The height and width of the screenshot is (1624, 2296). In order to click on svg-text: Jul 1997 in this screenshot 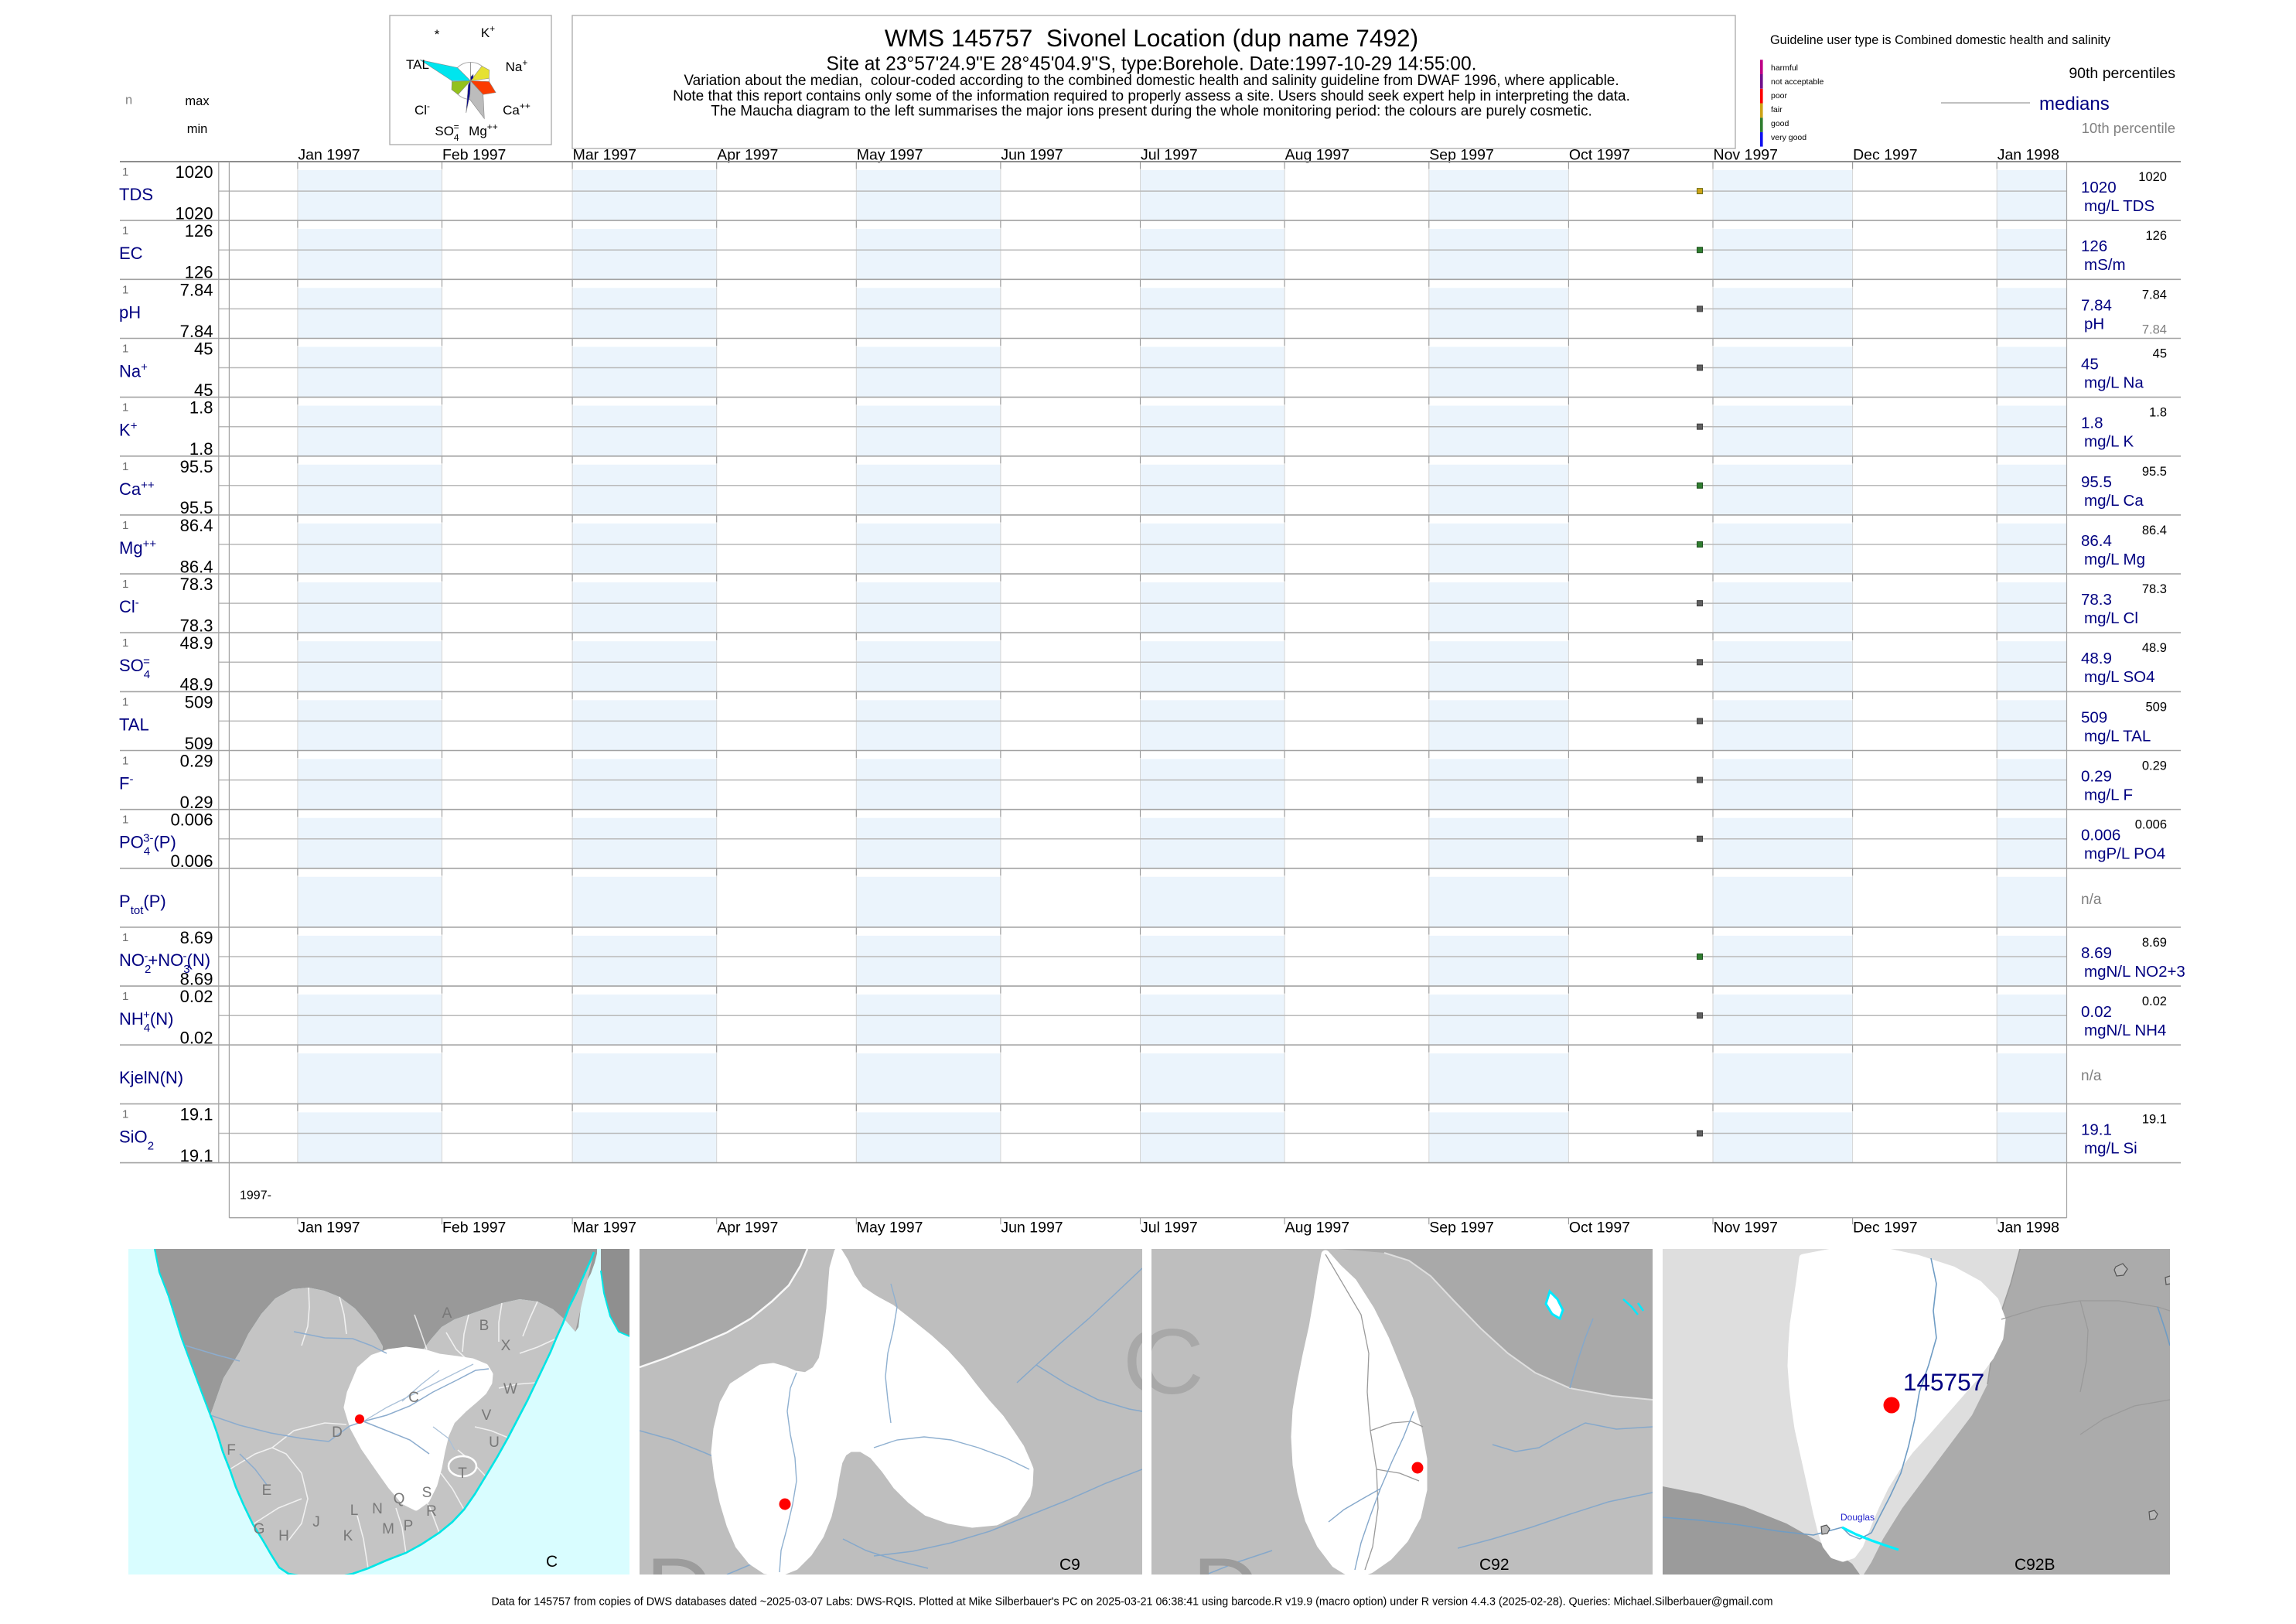, I will do `click(1169, 1227)`.